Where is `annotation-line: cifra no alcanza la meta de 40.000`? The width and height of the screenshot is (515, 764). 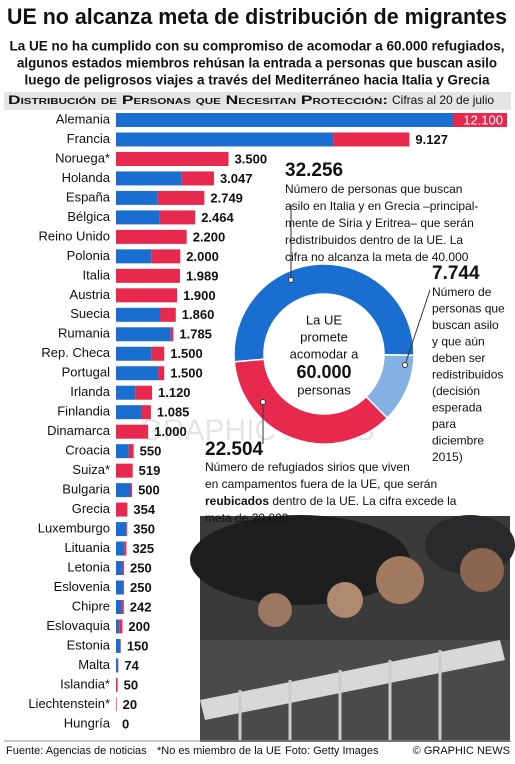
annotation-line: cifra no alcanza la meta de 40.000 is located at coordinates (377, 257).